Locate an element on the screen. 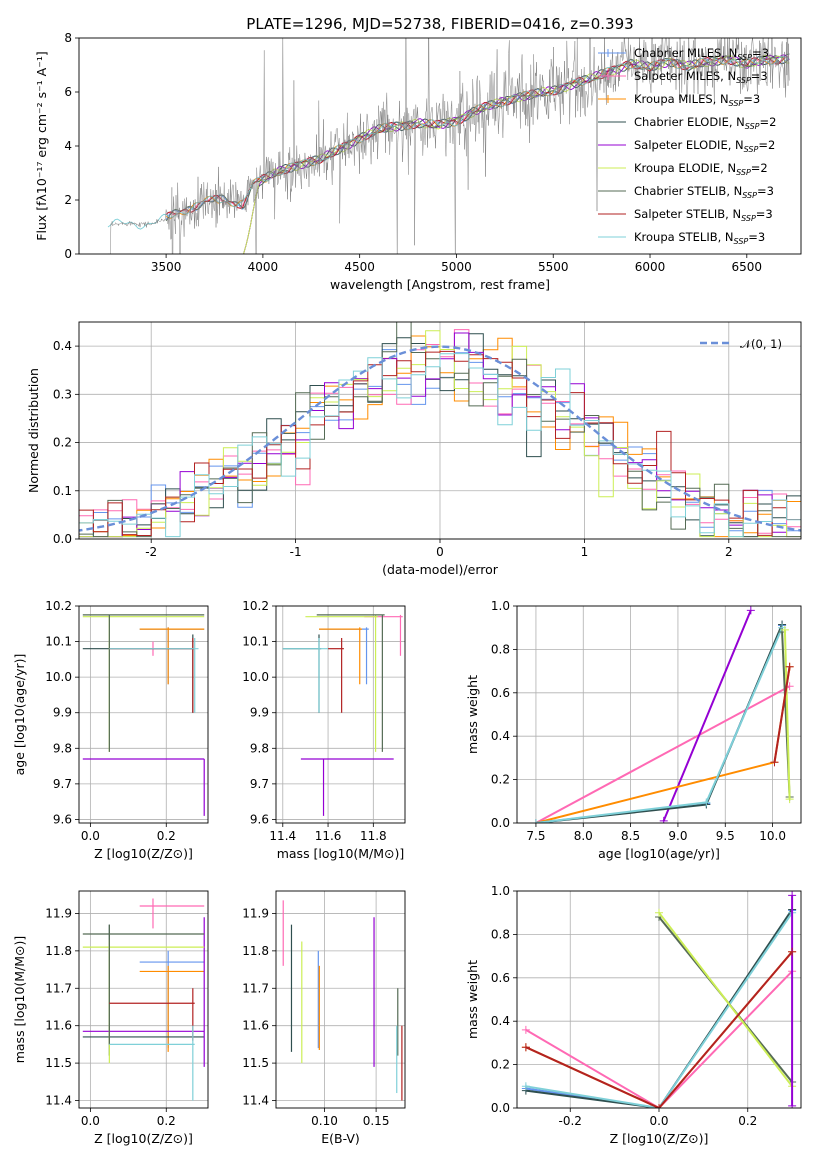  errorbar-kroupa_miles is located at coordinates (172, 1008).